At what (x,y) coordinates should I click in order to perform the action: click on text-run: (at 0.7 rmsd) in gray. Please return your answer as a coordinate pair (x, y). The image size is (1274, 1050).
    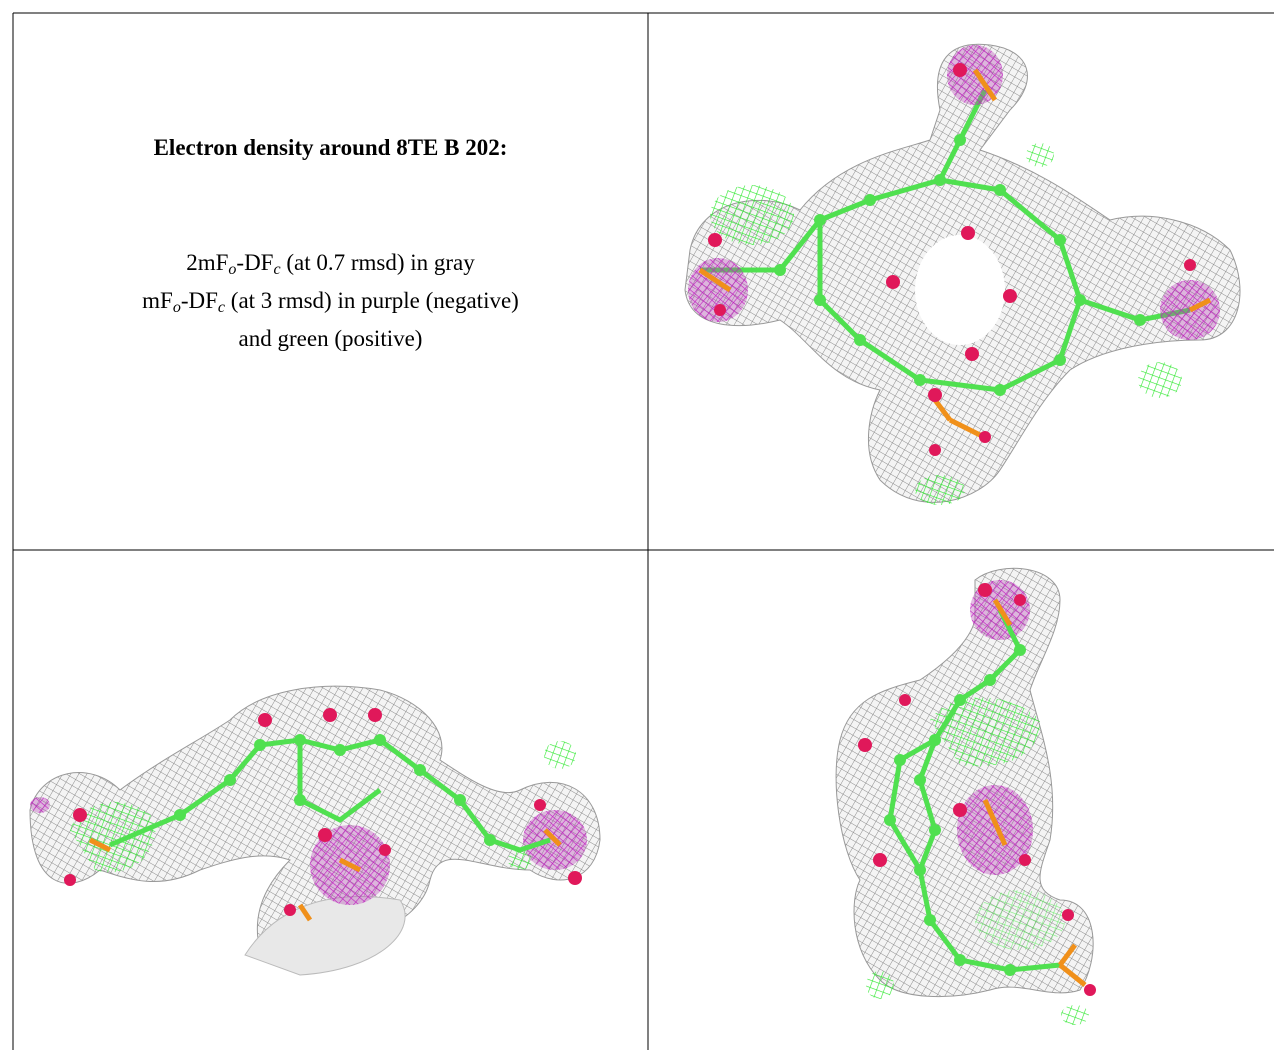
    Looking at the image, I should click on (377, 262).